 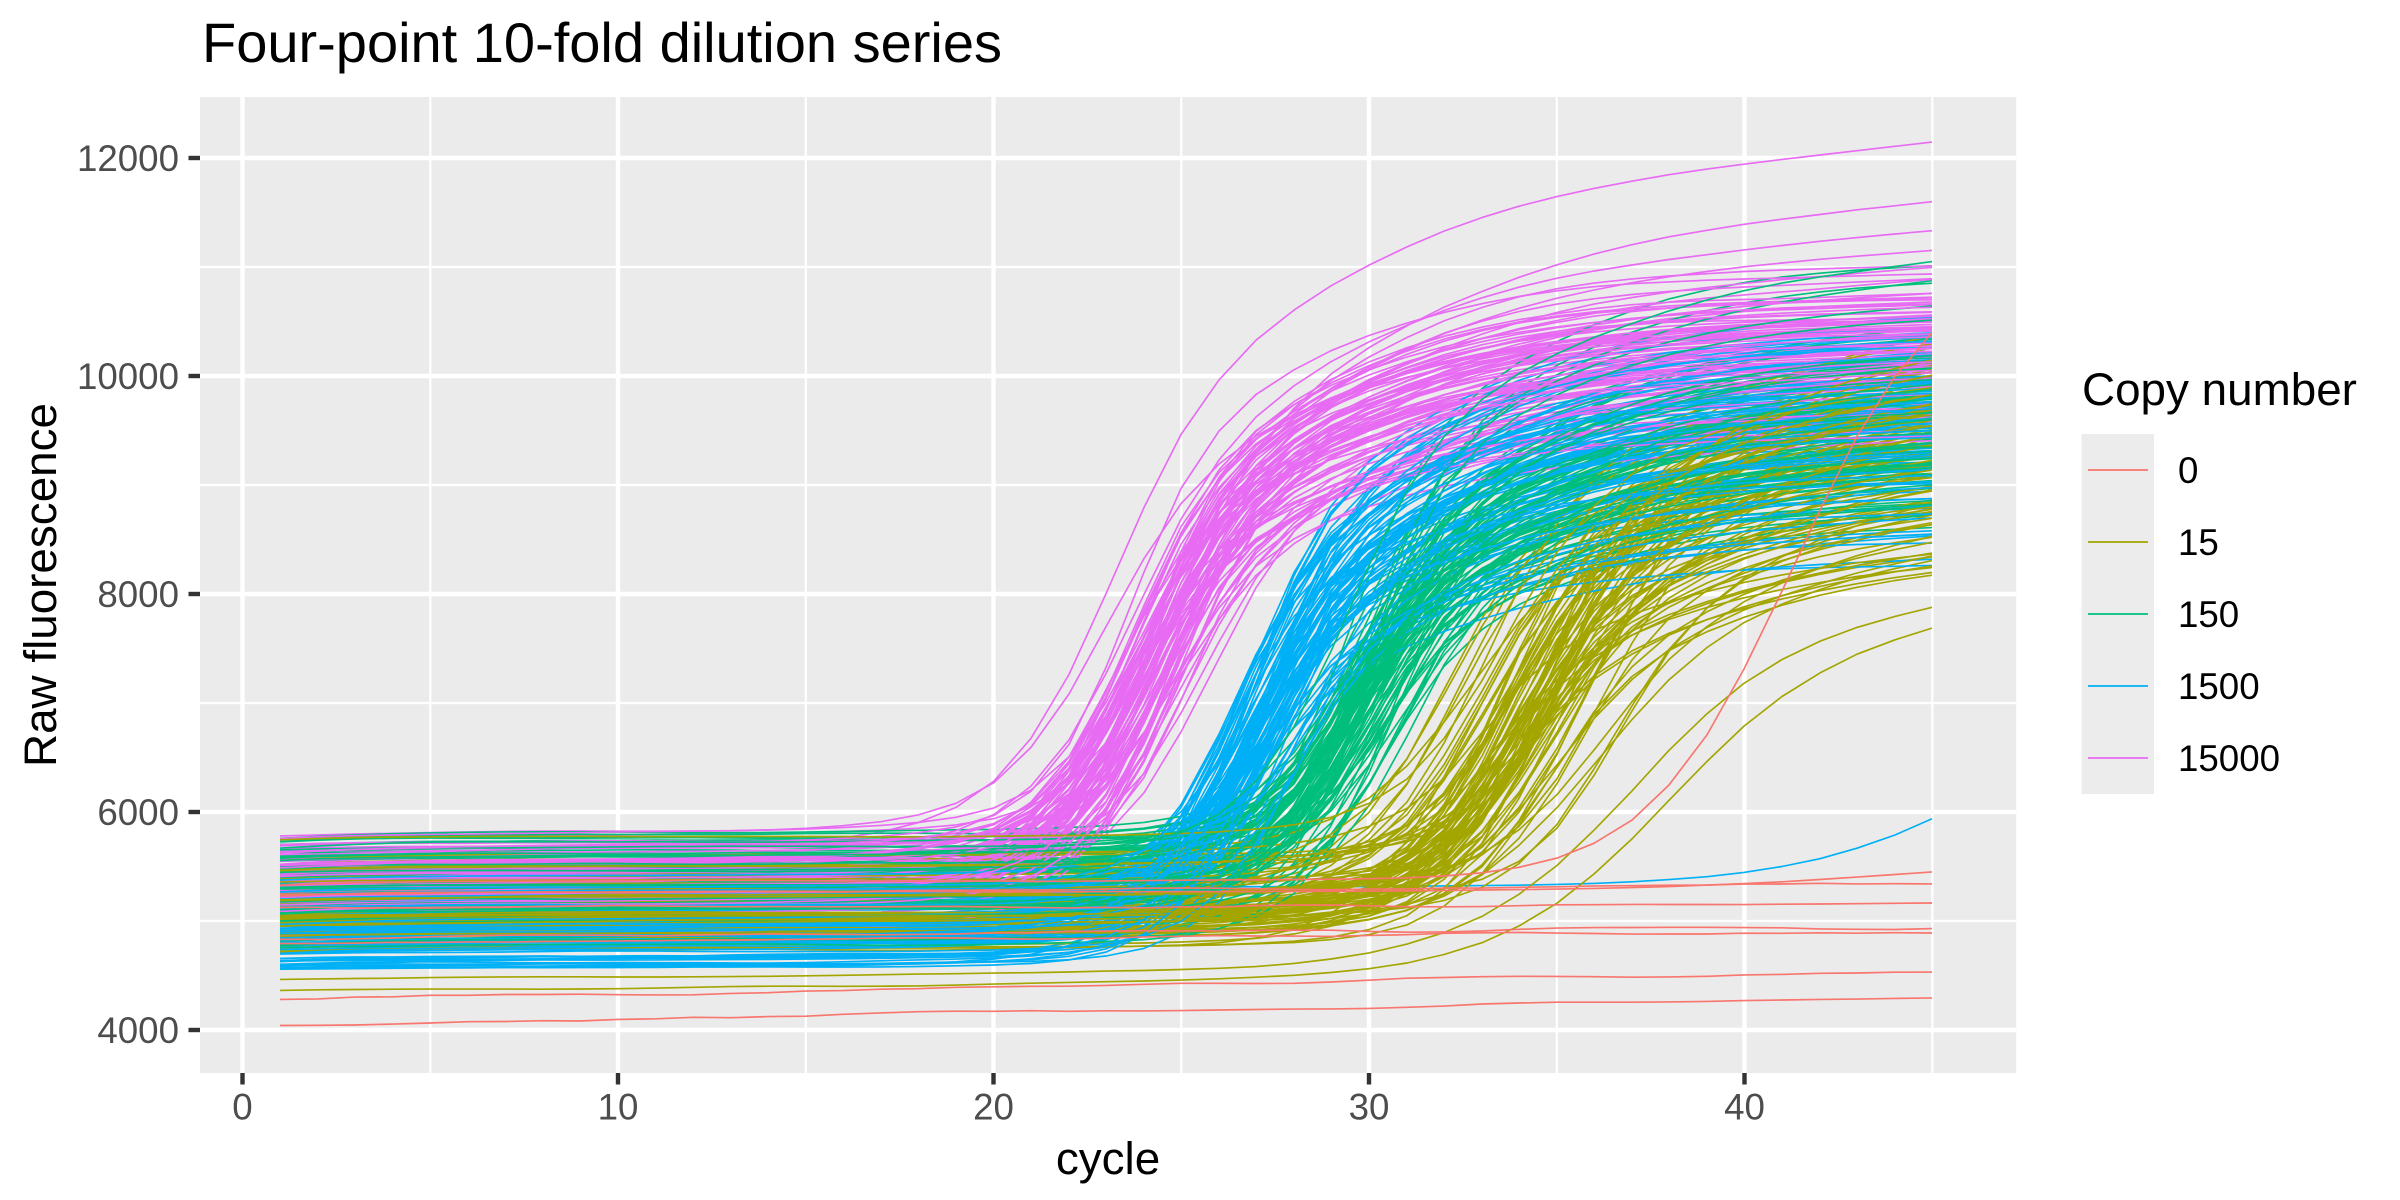 What do you see at coordinates (2219, 389) in the screenshot?
I see `svg-text: Copy number` at bounding box center [2219, 389].